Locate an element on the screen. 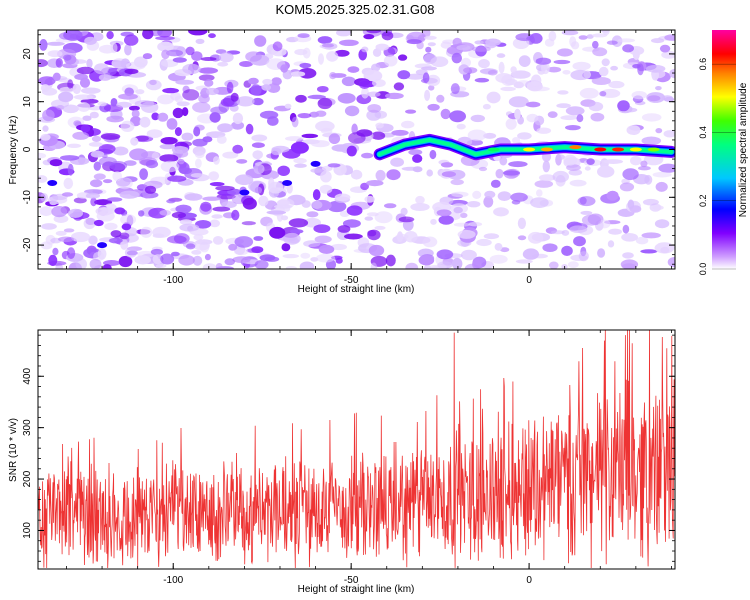 This screenshot has height=600, width=750. y-tick-label: 0 is located at coordinates (27, 149).